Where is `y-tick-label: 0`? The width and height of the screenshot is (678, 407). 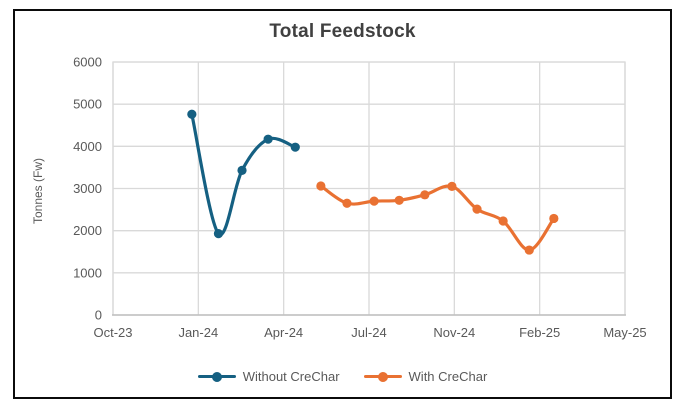
y-tick-label: 0 is located at coordinates (98, 315).